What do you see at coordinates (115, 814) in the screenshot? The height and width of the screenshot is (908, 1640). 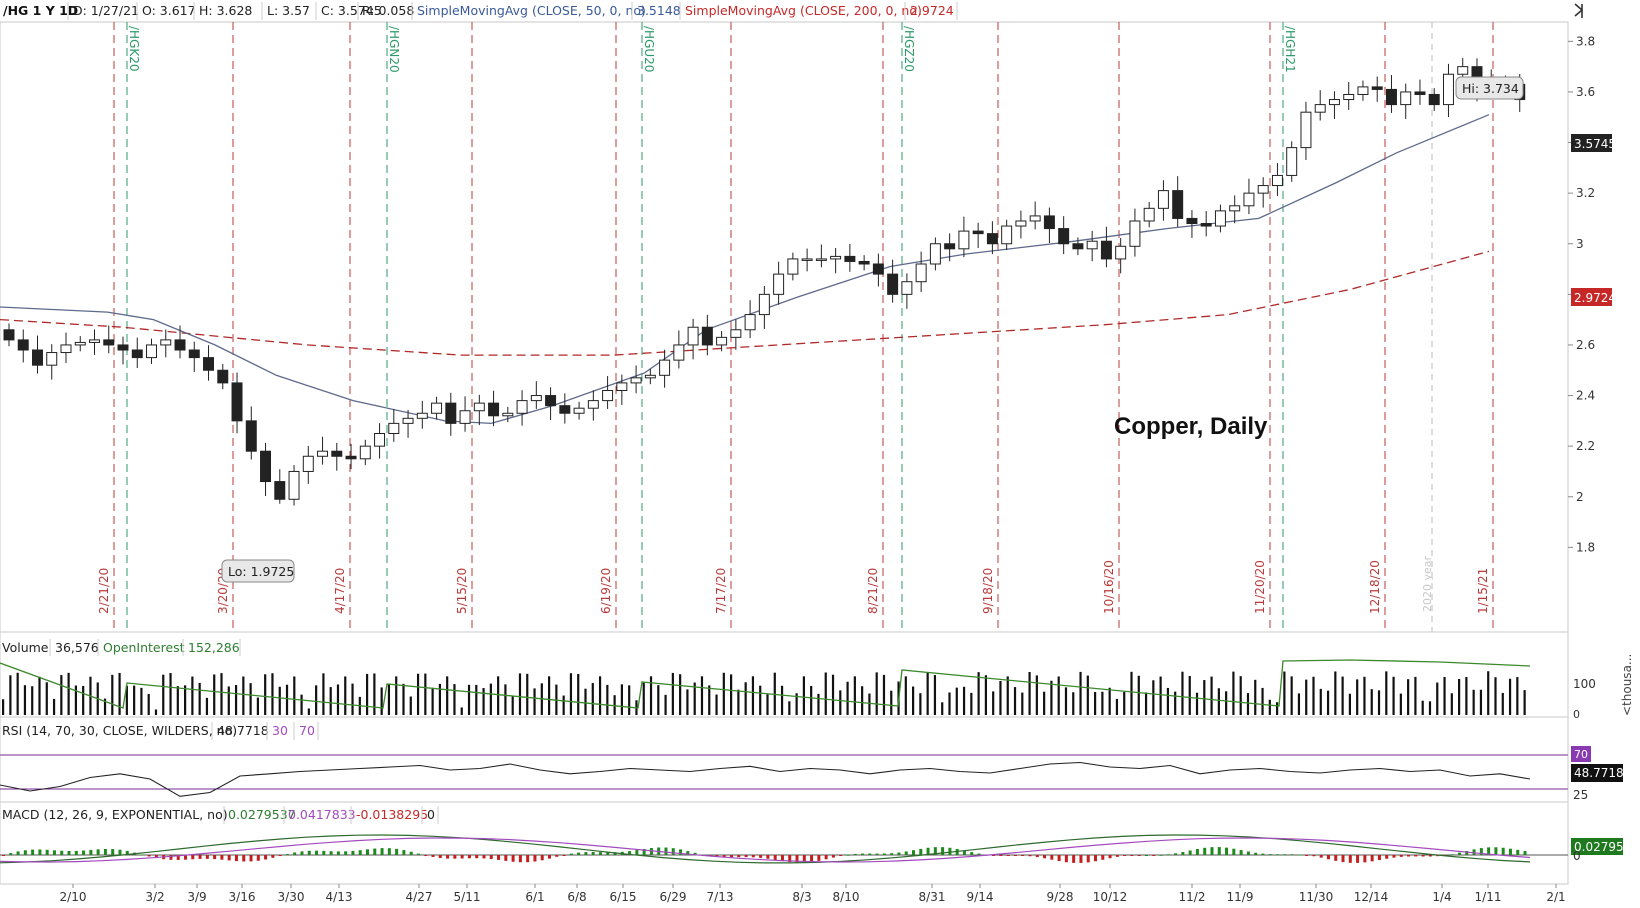 I see `macd-label: MACD (12, 26, 9, EXPONENTIAL, no)` at bounding box center [115, 814].